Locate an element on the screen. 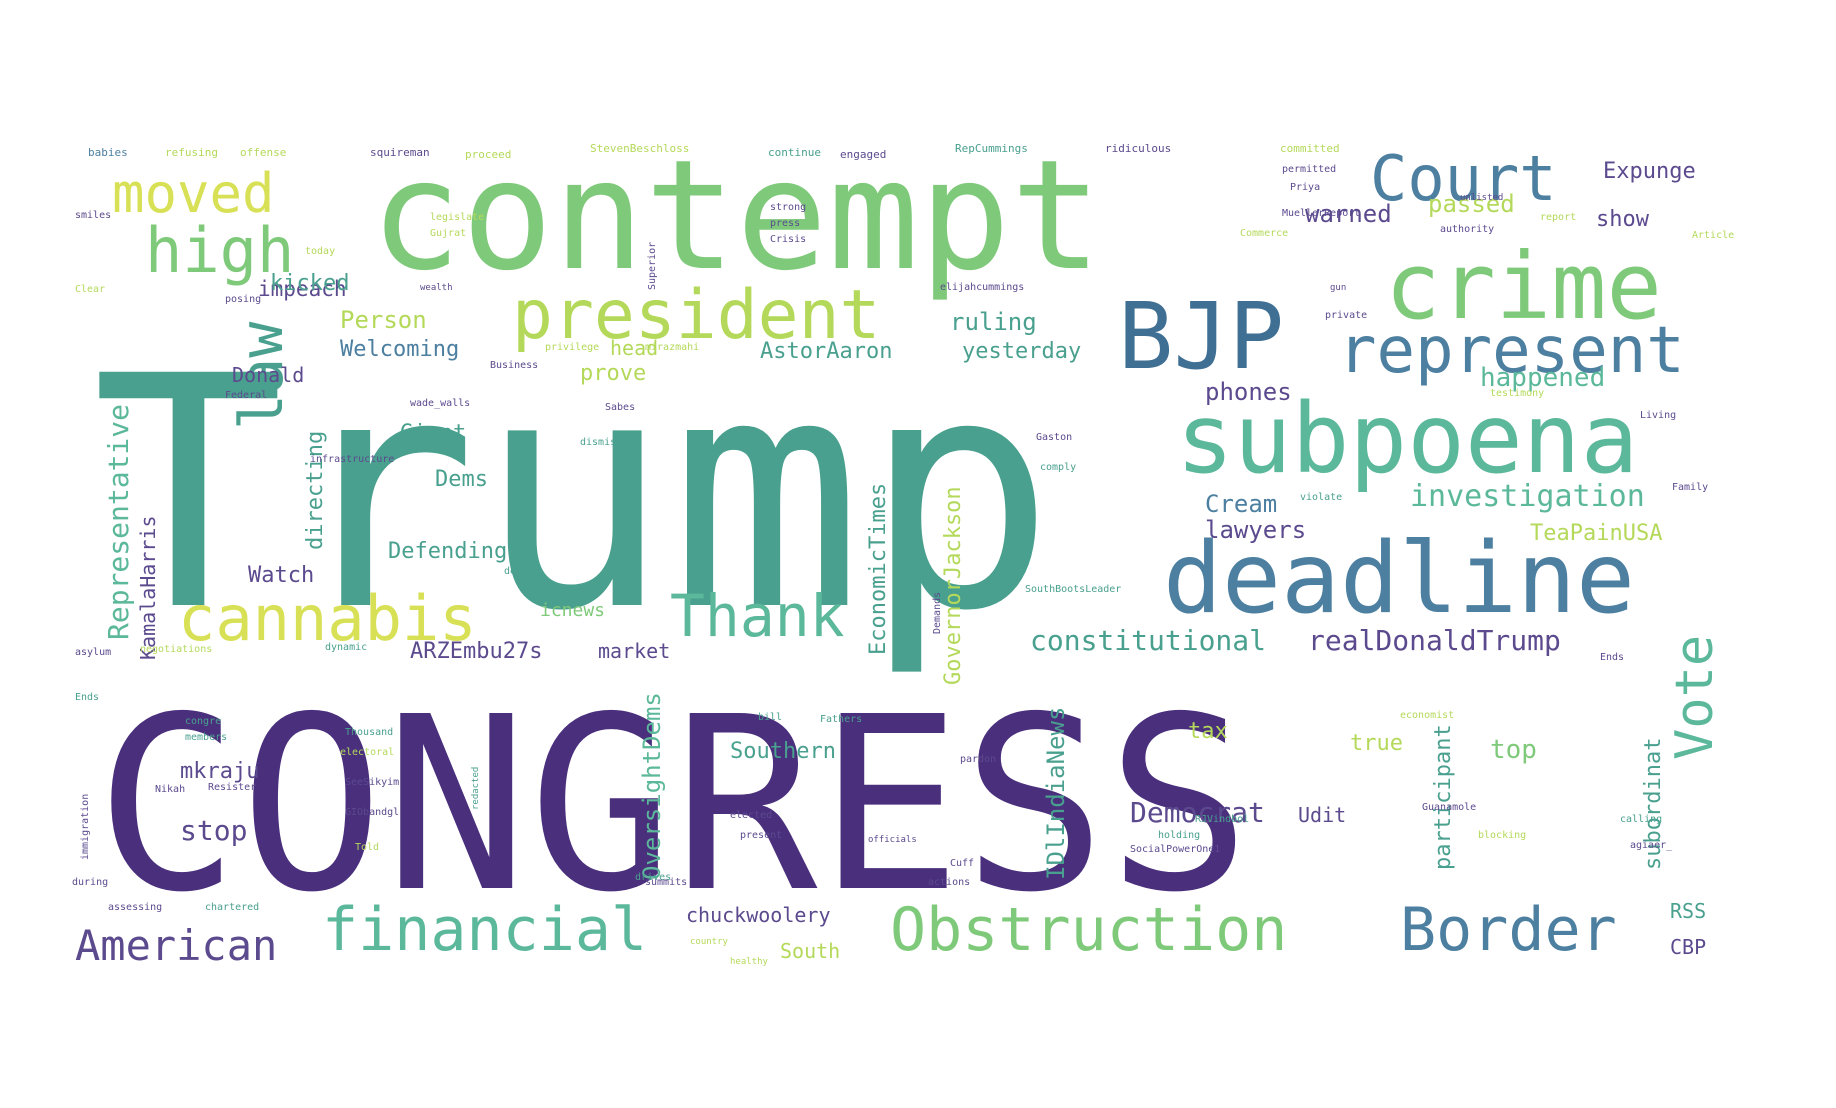  word-summits: summits is located at coordinates (666, 882).